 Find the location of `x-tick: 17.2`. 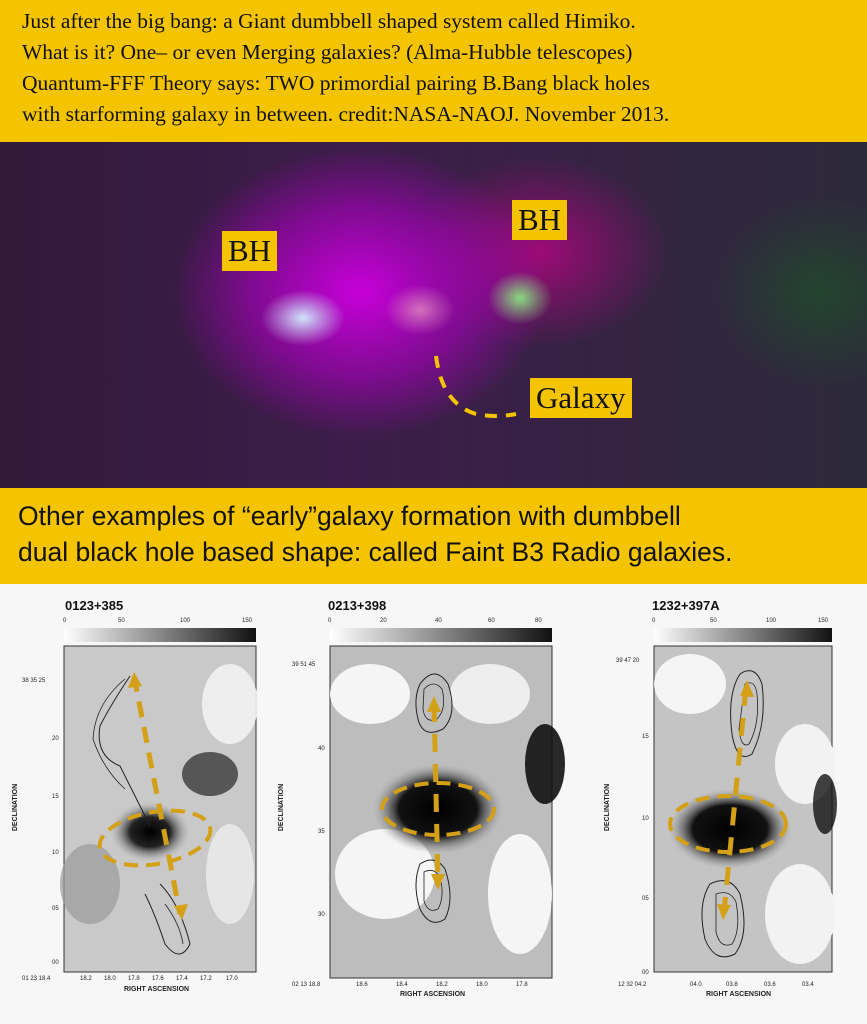

x-tick: 17.2 is located at coordinates (206, 979).